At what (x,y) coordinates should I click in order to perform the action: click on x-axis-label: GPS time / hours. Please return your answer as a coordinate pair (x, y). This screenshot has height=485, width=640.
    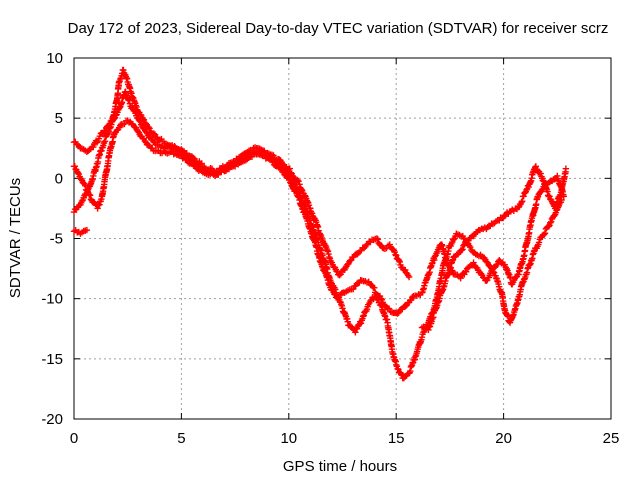
    Looking at the image, I should click on (340, 466).